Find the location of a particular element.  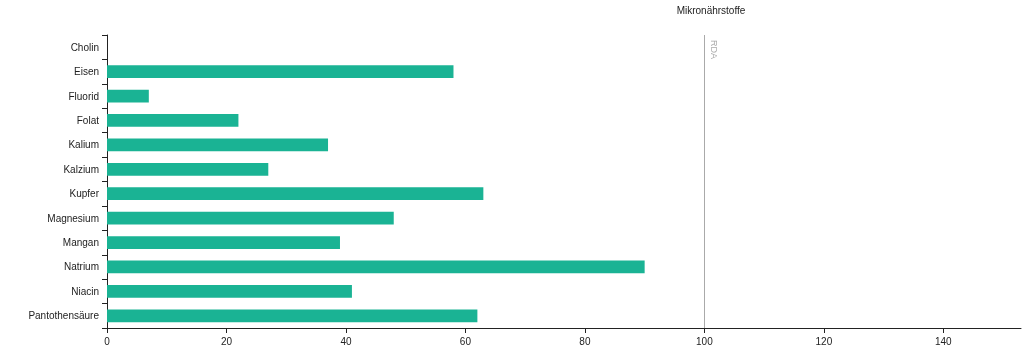

chart-title: Mikronährstoffe is located at coordinates (711, 10).